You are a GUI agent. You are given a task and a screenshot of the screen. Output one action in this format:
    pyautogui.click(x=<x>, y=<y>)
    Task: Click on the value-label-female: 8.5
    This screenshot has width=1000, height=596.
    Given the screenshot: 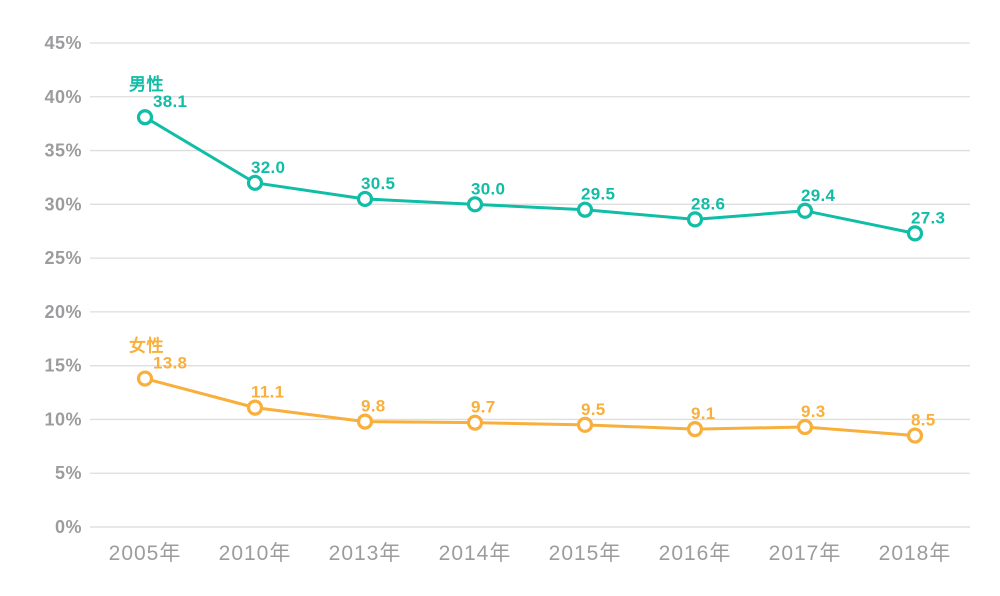 What is the action you would take?
    pyautogui.click(x=923, y=420)
    